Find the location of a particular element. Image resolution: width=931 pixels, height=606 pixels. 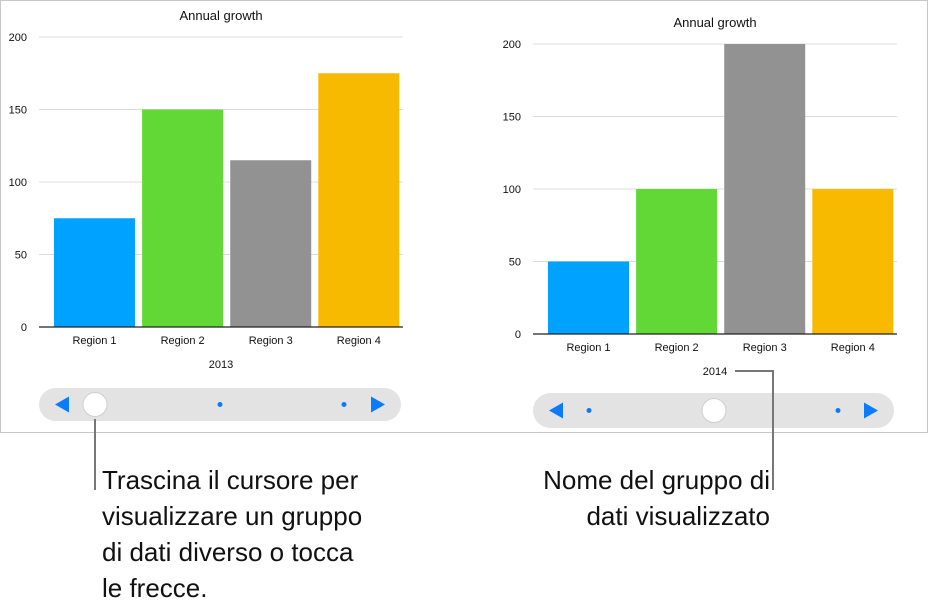

callout-left-line: visualizzare un gruppo is located at coordinates (232, 516).